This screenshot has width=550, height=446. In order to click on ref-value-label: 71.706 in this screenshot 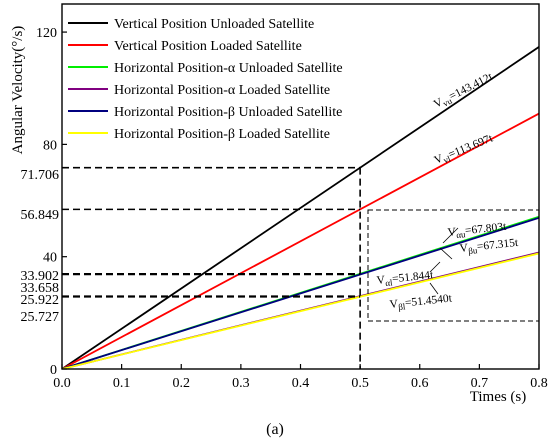, I will do `click(40, 175)`.